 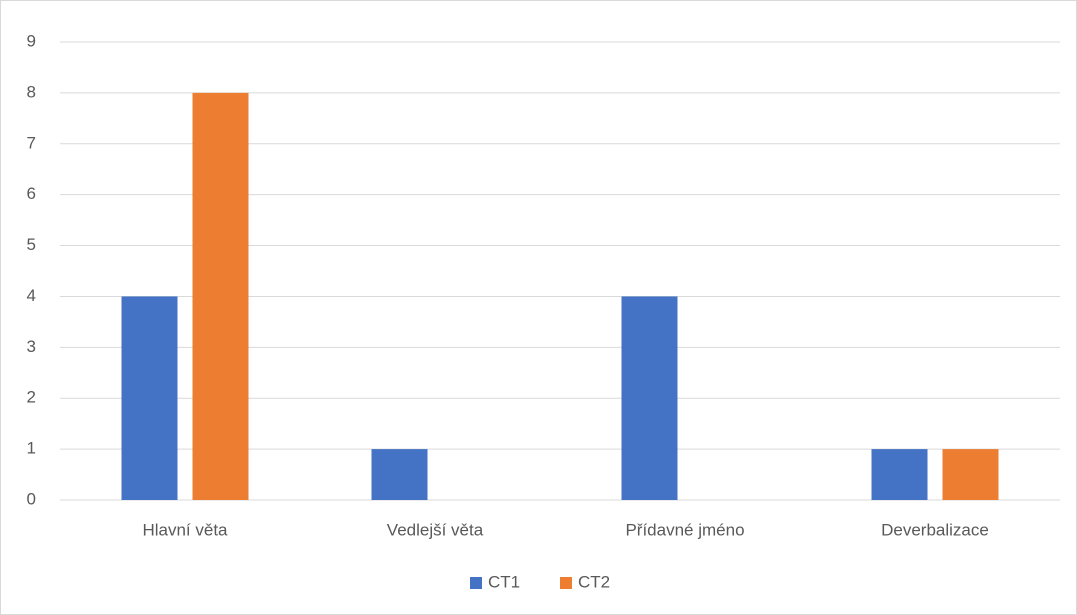 I want to click on y-tick-label: 0, so click(x=31, y=498).